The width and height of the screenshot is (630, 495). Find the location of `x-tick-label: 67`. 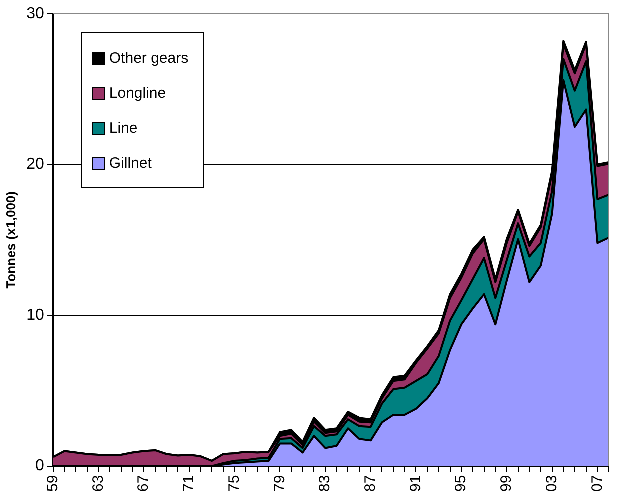

x-tick-label: 67 is located at coordinates (143, 483).